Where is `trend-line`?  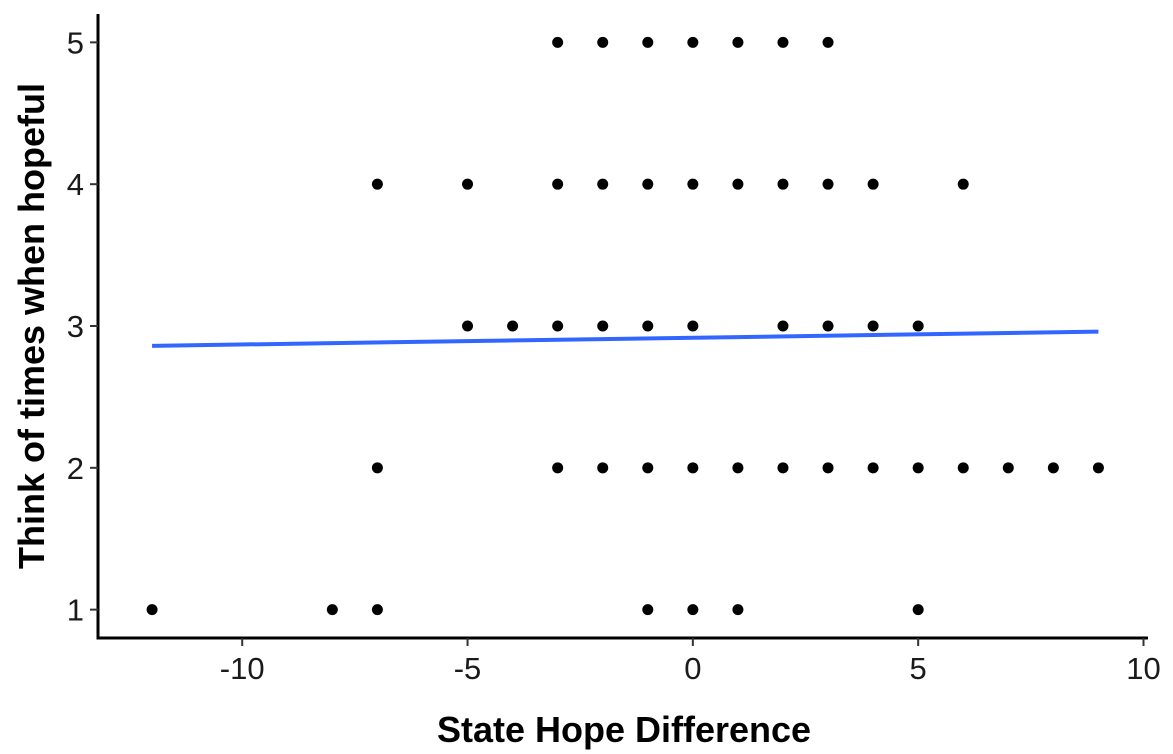 trend-line is located at coordinates (625, 338).